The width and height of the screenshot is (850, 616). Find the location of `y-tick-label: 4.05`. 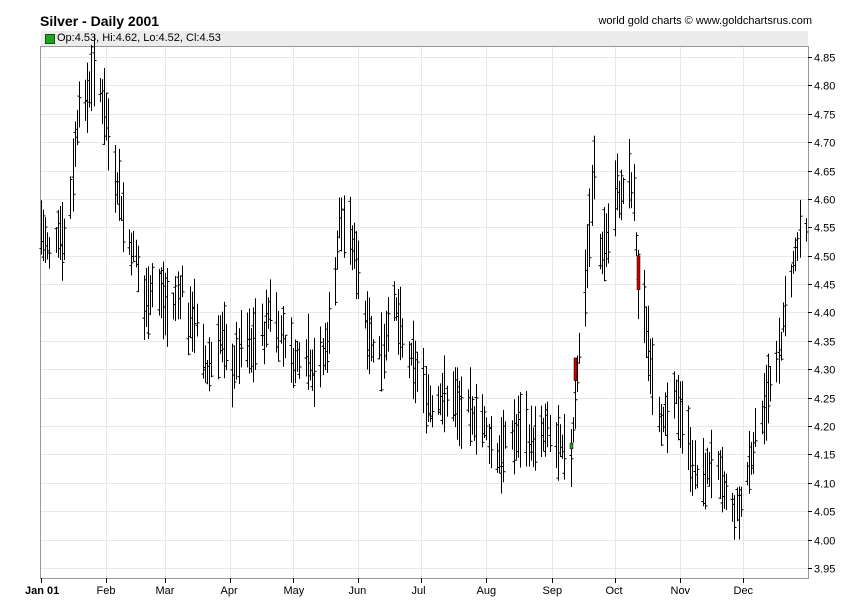

y-tick-label: 4.05 is located at coordinates (824, 513).